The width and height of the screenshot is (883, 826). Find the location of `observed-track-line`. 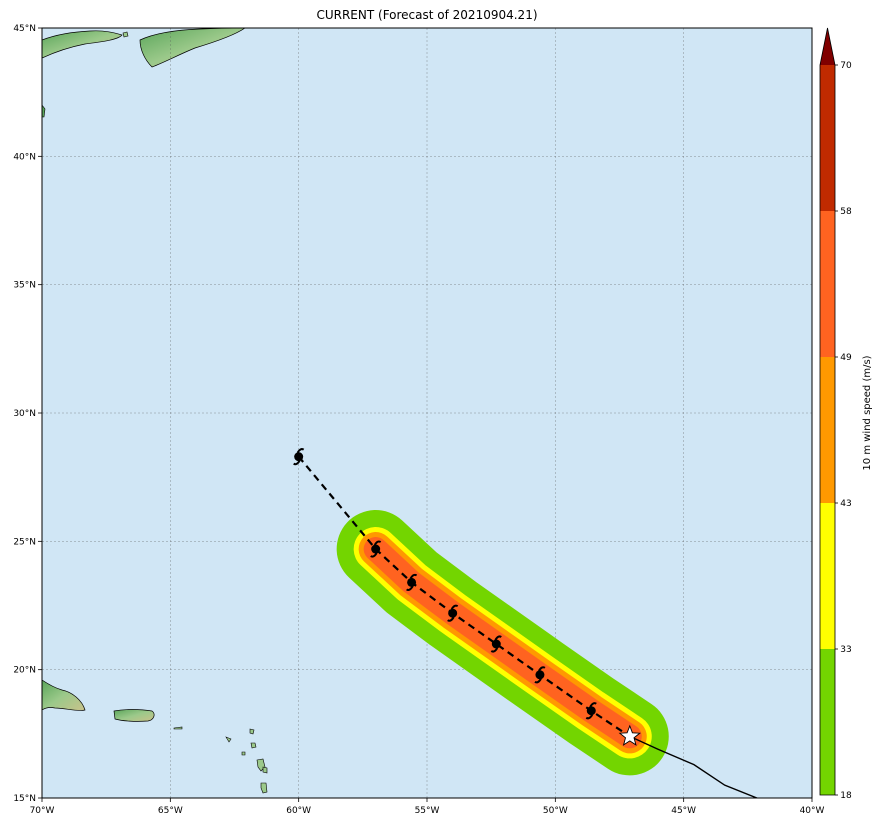

observed-track-line is located at coordinates (694, 766).